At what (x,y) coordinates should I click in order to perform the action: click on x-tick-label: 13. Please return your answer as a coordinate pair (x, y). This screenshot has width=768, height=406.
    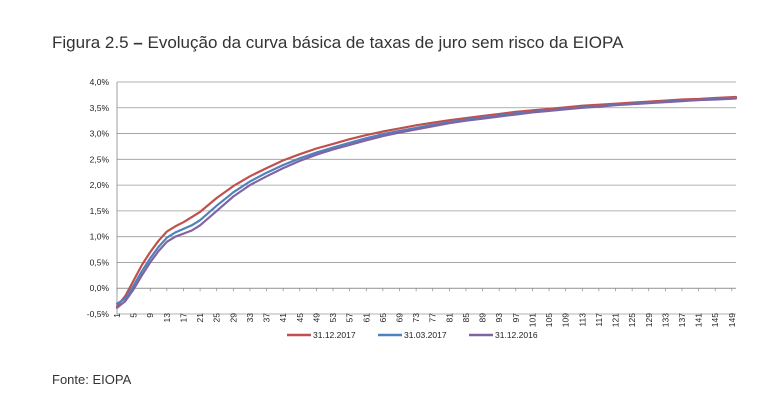
    Looking at the image, I should click on (167, 318).